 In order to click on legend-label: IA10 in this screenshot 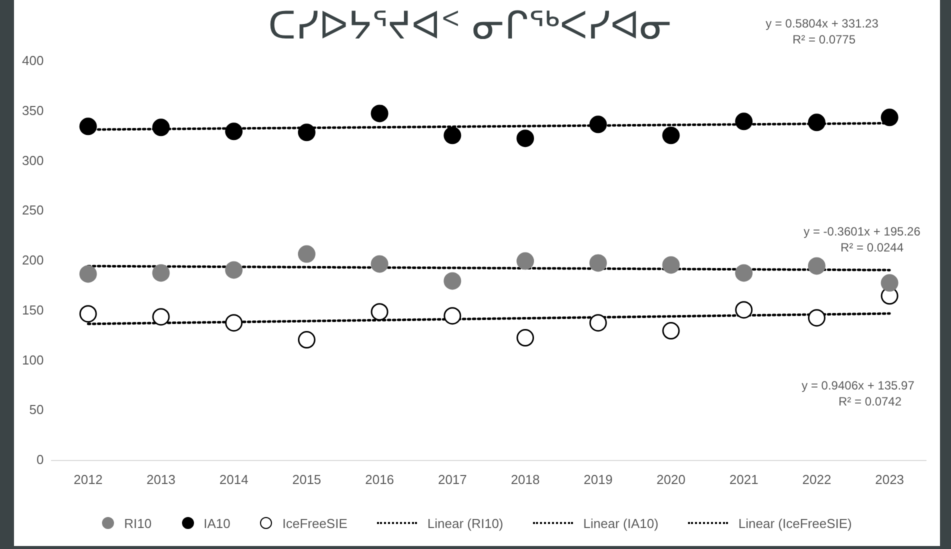, I will do `click(217, 523)`.